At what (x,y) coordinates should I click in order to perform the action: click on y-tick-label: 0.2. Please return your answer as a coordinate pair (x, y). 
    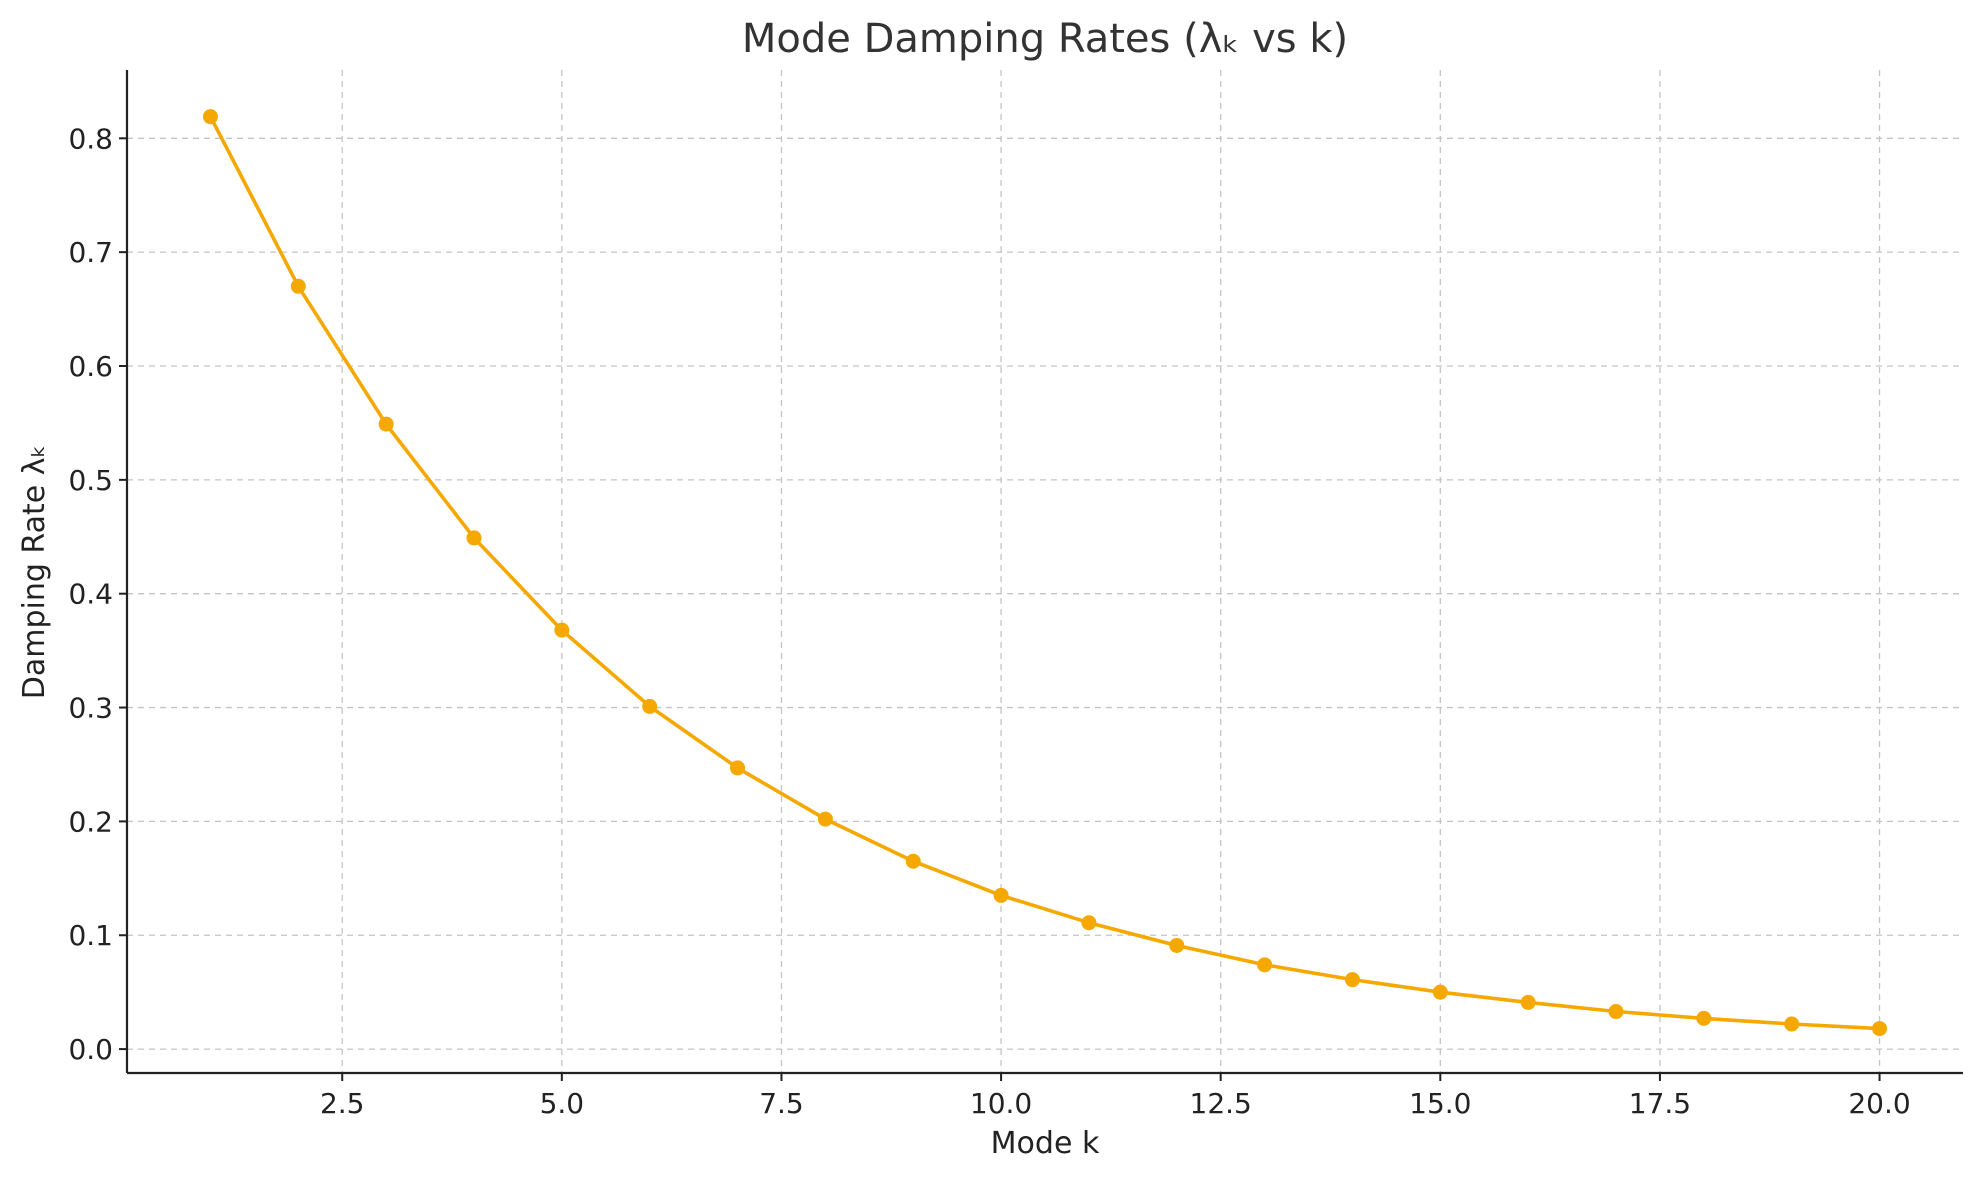
    Looking at the image, I should click on (90, 821).